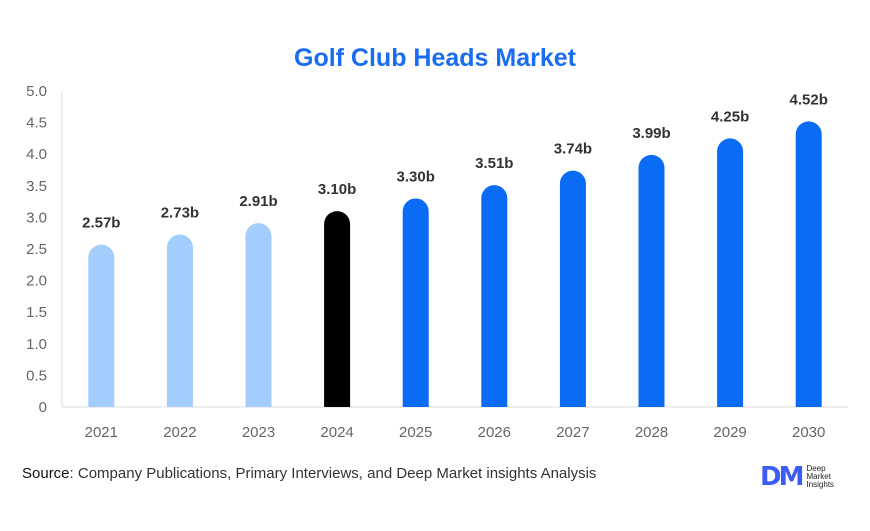 Image resolution: width=870 pixels, height=531 pixels. What do you see at coordinates (820, 484) in the screenshot?
I see `logo-text-3: Insights` at bounding box center [820, 484].